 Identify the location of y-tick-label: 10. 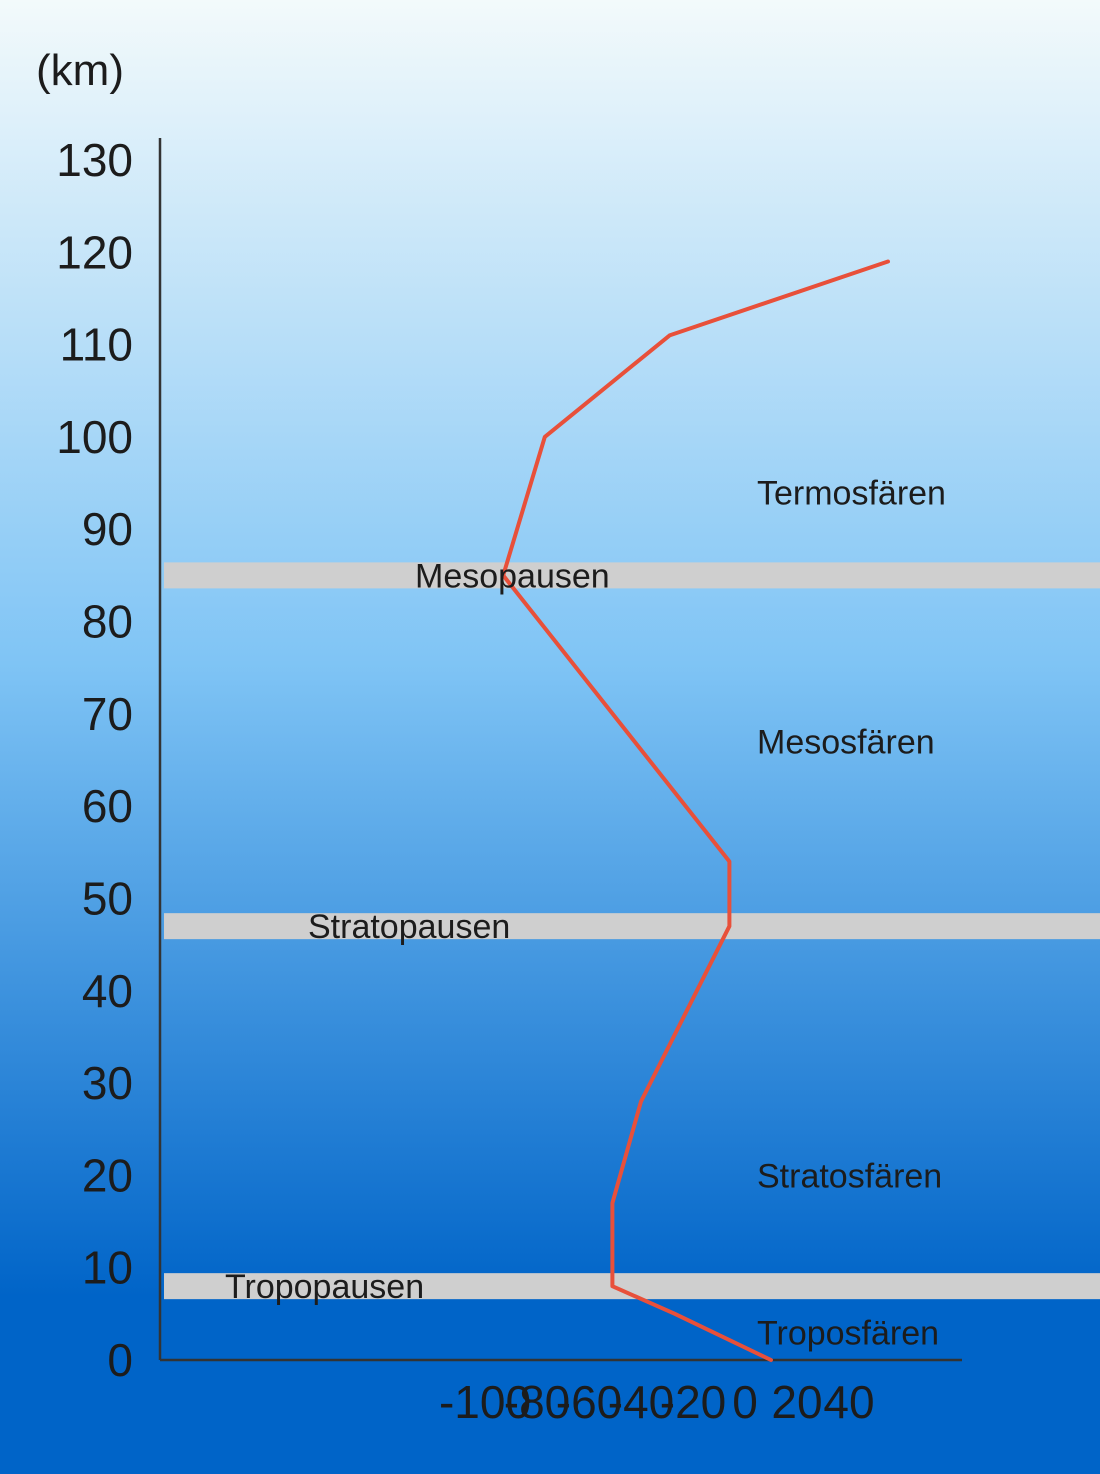
(107, 1268).